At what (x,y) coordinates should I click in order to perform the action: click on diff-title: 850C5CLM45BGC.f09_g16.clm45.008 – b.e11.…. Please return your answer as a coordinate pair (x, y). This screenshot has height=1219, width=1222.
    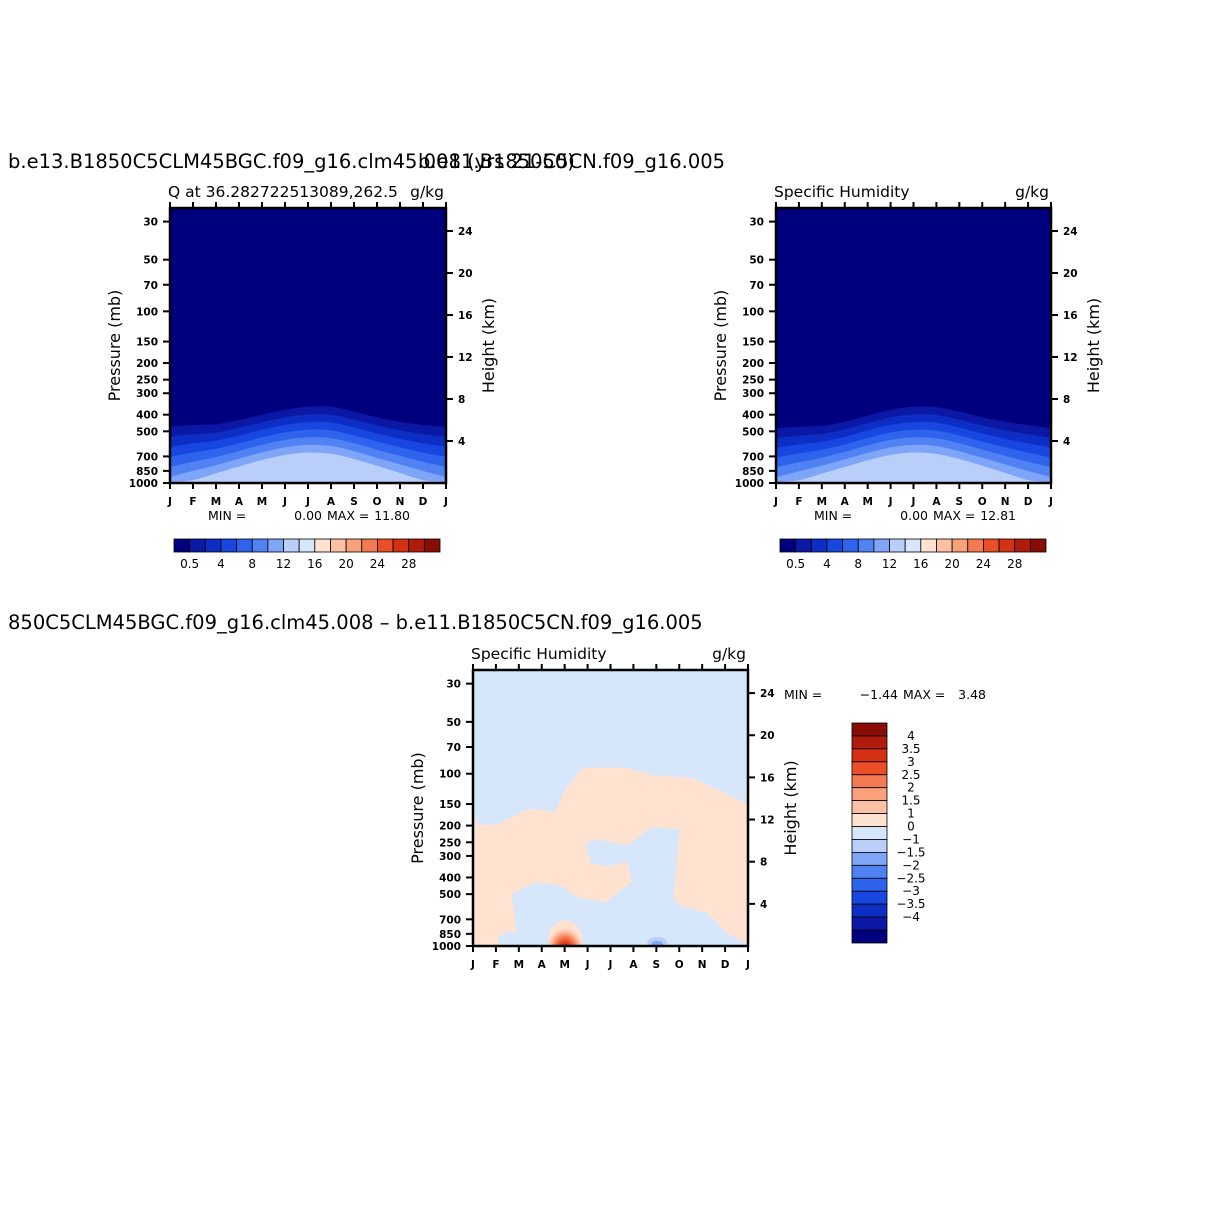
    Looking at the image, I should click on (355, 622).